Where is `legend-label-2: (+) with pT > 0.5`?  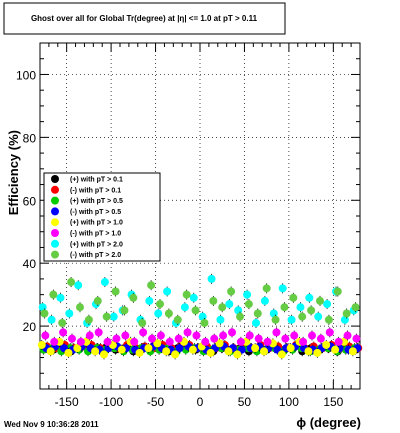 legend-label-2: (+) with pT > 0.5 is located at coordinates (96, 201).